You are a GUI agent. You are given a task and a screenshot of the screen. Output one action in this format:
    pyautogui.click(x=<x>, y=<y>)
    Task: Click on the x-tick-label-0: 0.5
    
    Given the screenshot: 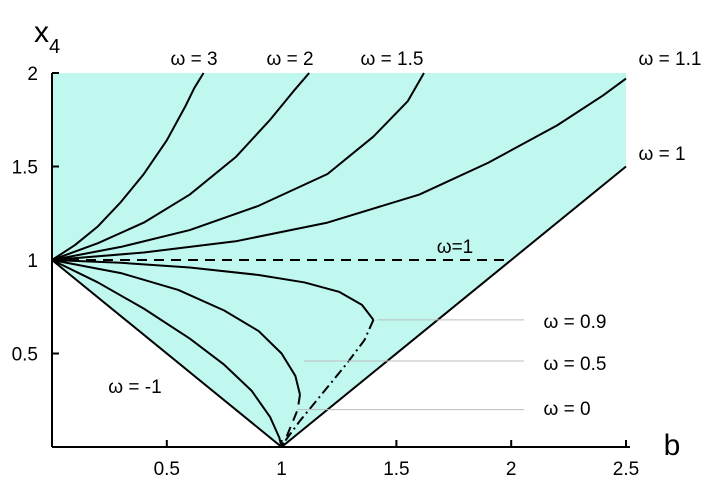 What is the action you would take?
    pyautogui.click(x=167, y=469)
    